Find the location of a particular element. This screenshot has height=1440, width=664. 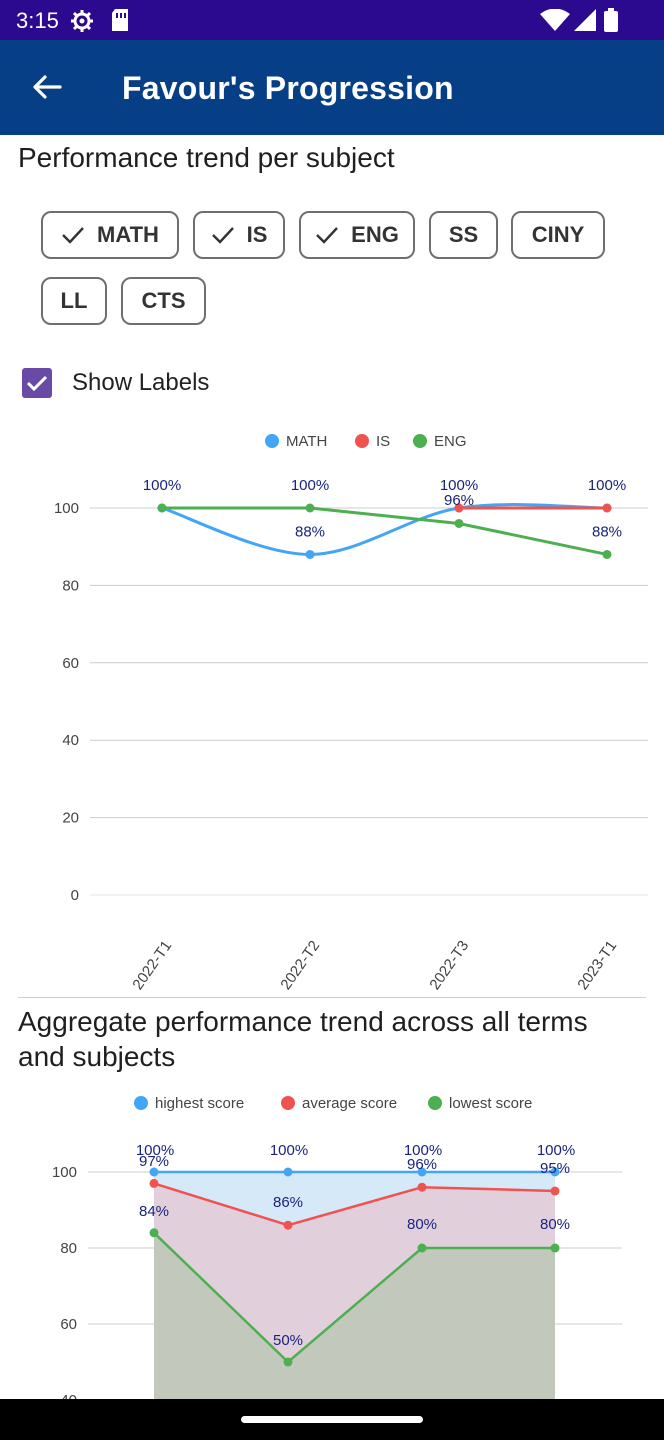

data-label: 97% is located at coordinates (154, 1161).